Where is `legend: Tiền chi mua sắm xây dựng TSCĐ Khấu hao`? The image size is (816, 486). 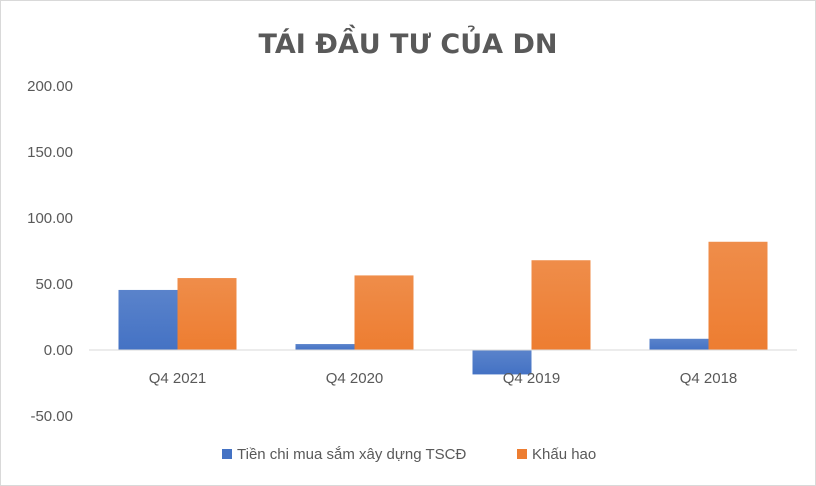 legend: Tiền chi mua sắm xây dựng TSCĐ Khấu hao is located at coordinates (409, 454).